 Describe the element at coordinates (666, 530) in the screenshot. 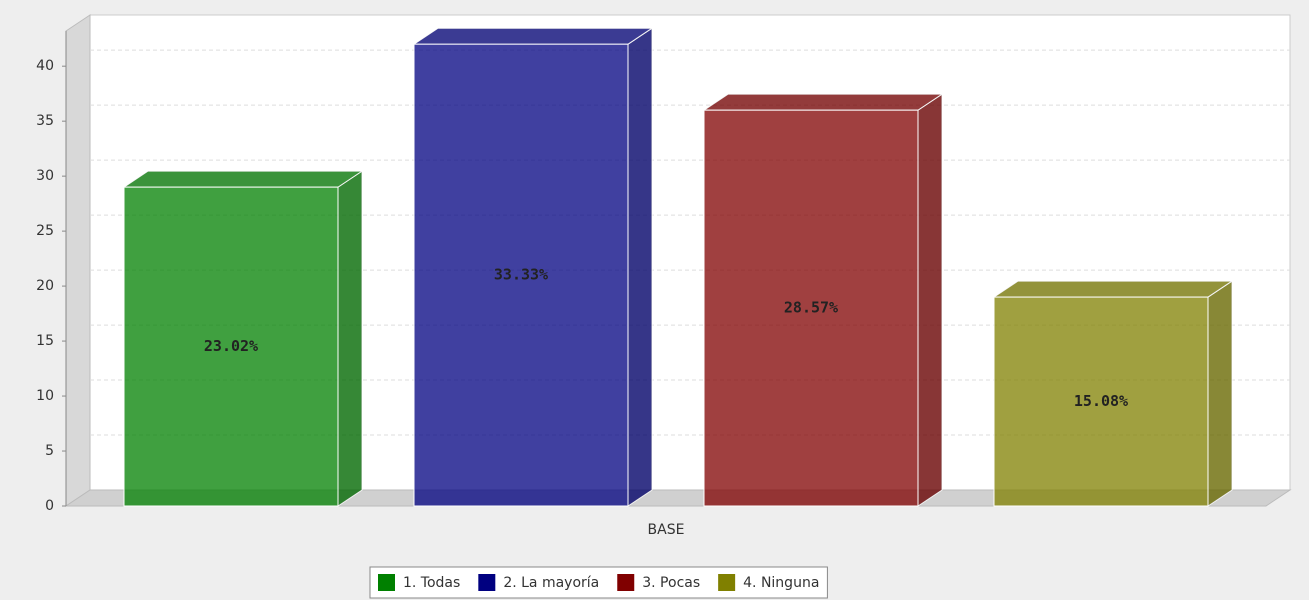

I see `x-tick-label: BASE` at that location.